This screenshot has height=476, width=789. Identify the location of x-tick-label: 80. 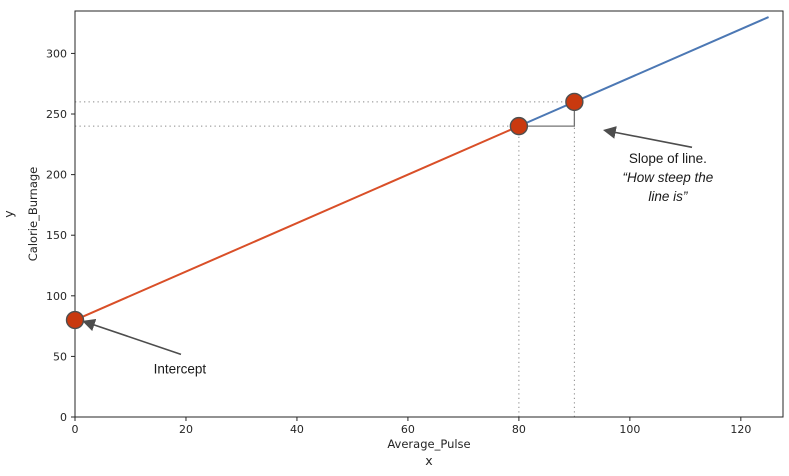
(519, 429).